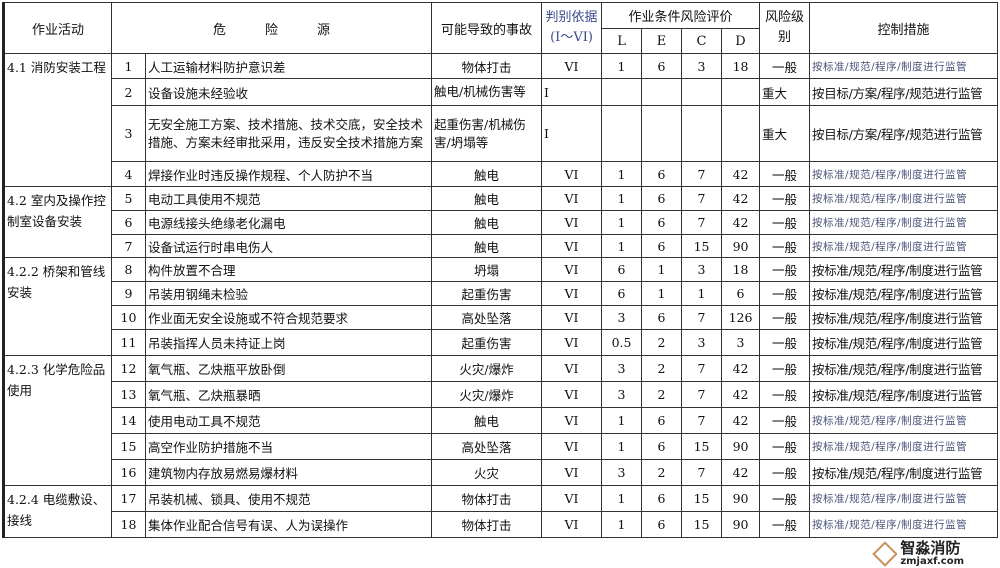 This screenshot has width=1000, height=568. I want to click on row-number: 17, so click(128, 498).